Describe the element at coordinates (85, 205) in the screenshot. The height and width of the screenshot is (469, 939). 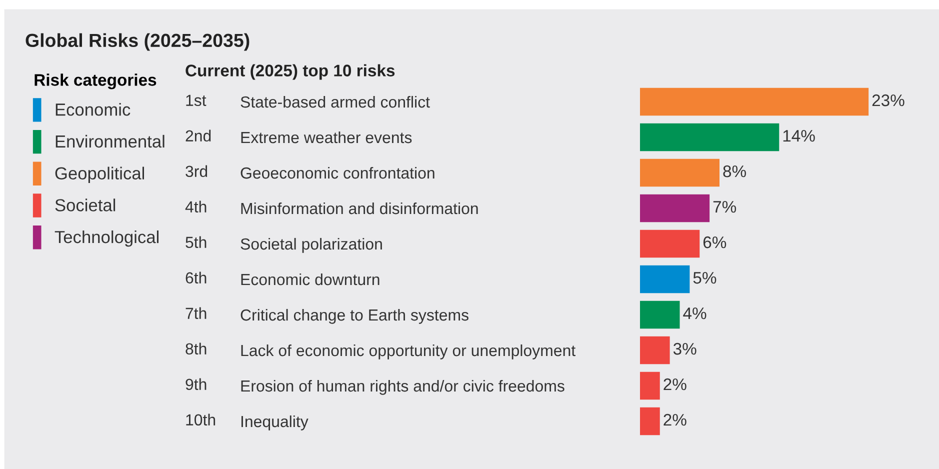
I see `legend-label: Societal` at that location.